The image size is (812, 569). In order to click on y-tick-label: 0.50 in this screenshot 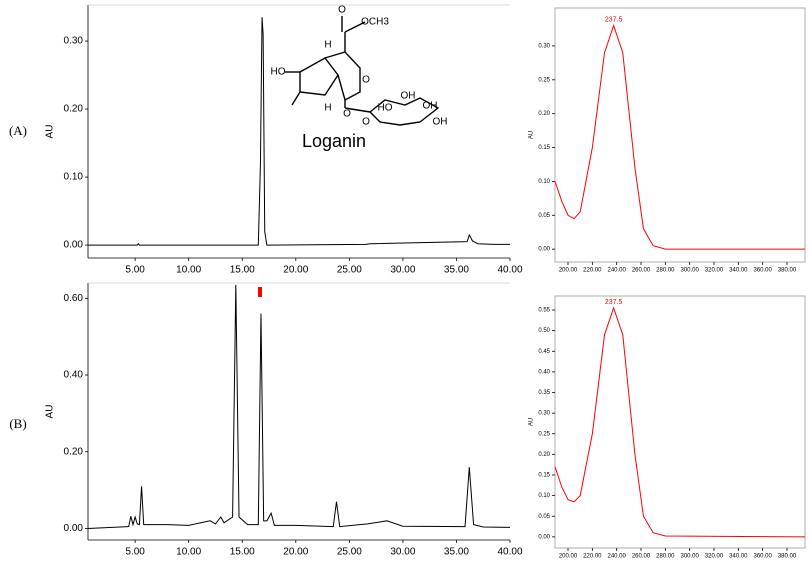, I will do `click(544, 331)`.